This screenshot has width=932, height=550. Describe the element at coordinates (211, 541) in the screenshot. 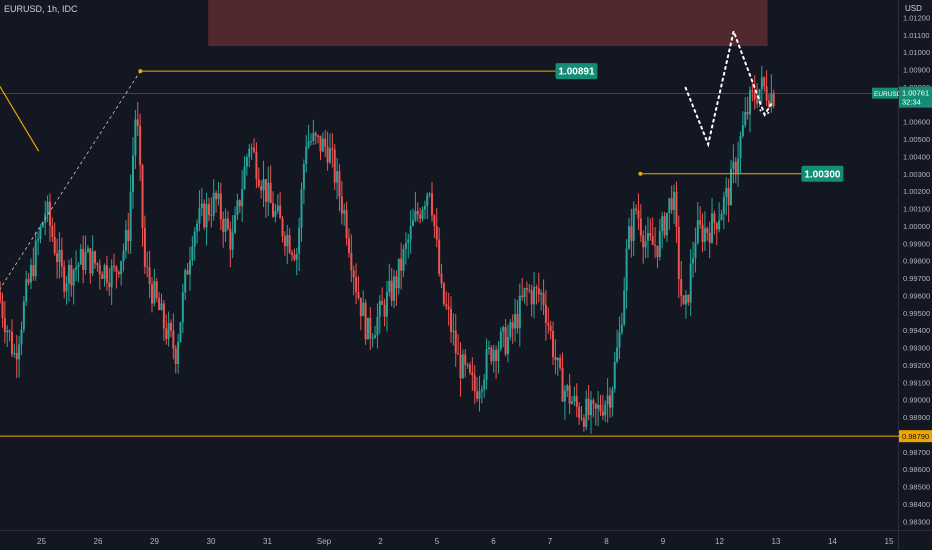

I see `time-tick-label: 30` at that location.